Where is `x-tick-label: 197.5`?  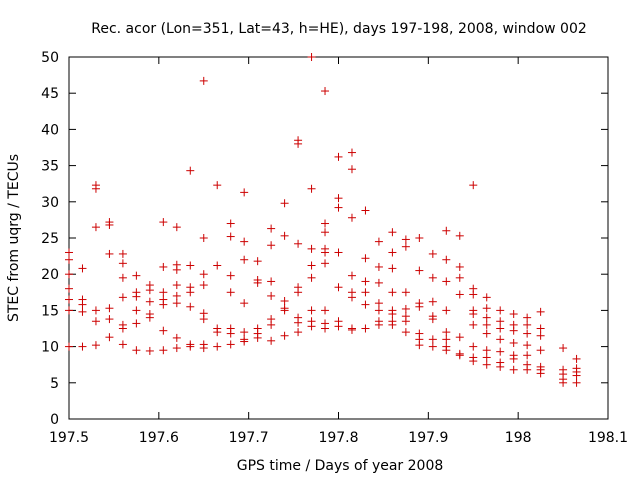 x-tick-label: 197.5 is located at coordinates (69, 438).